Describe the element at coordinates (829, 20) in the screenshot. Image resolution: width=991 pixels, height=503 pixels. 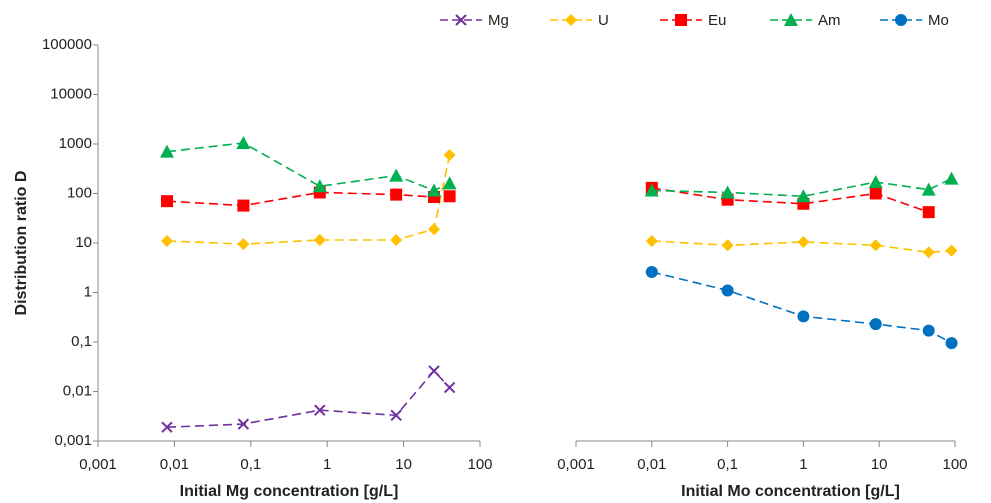
I see `legend-label: Am` at that location.